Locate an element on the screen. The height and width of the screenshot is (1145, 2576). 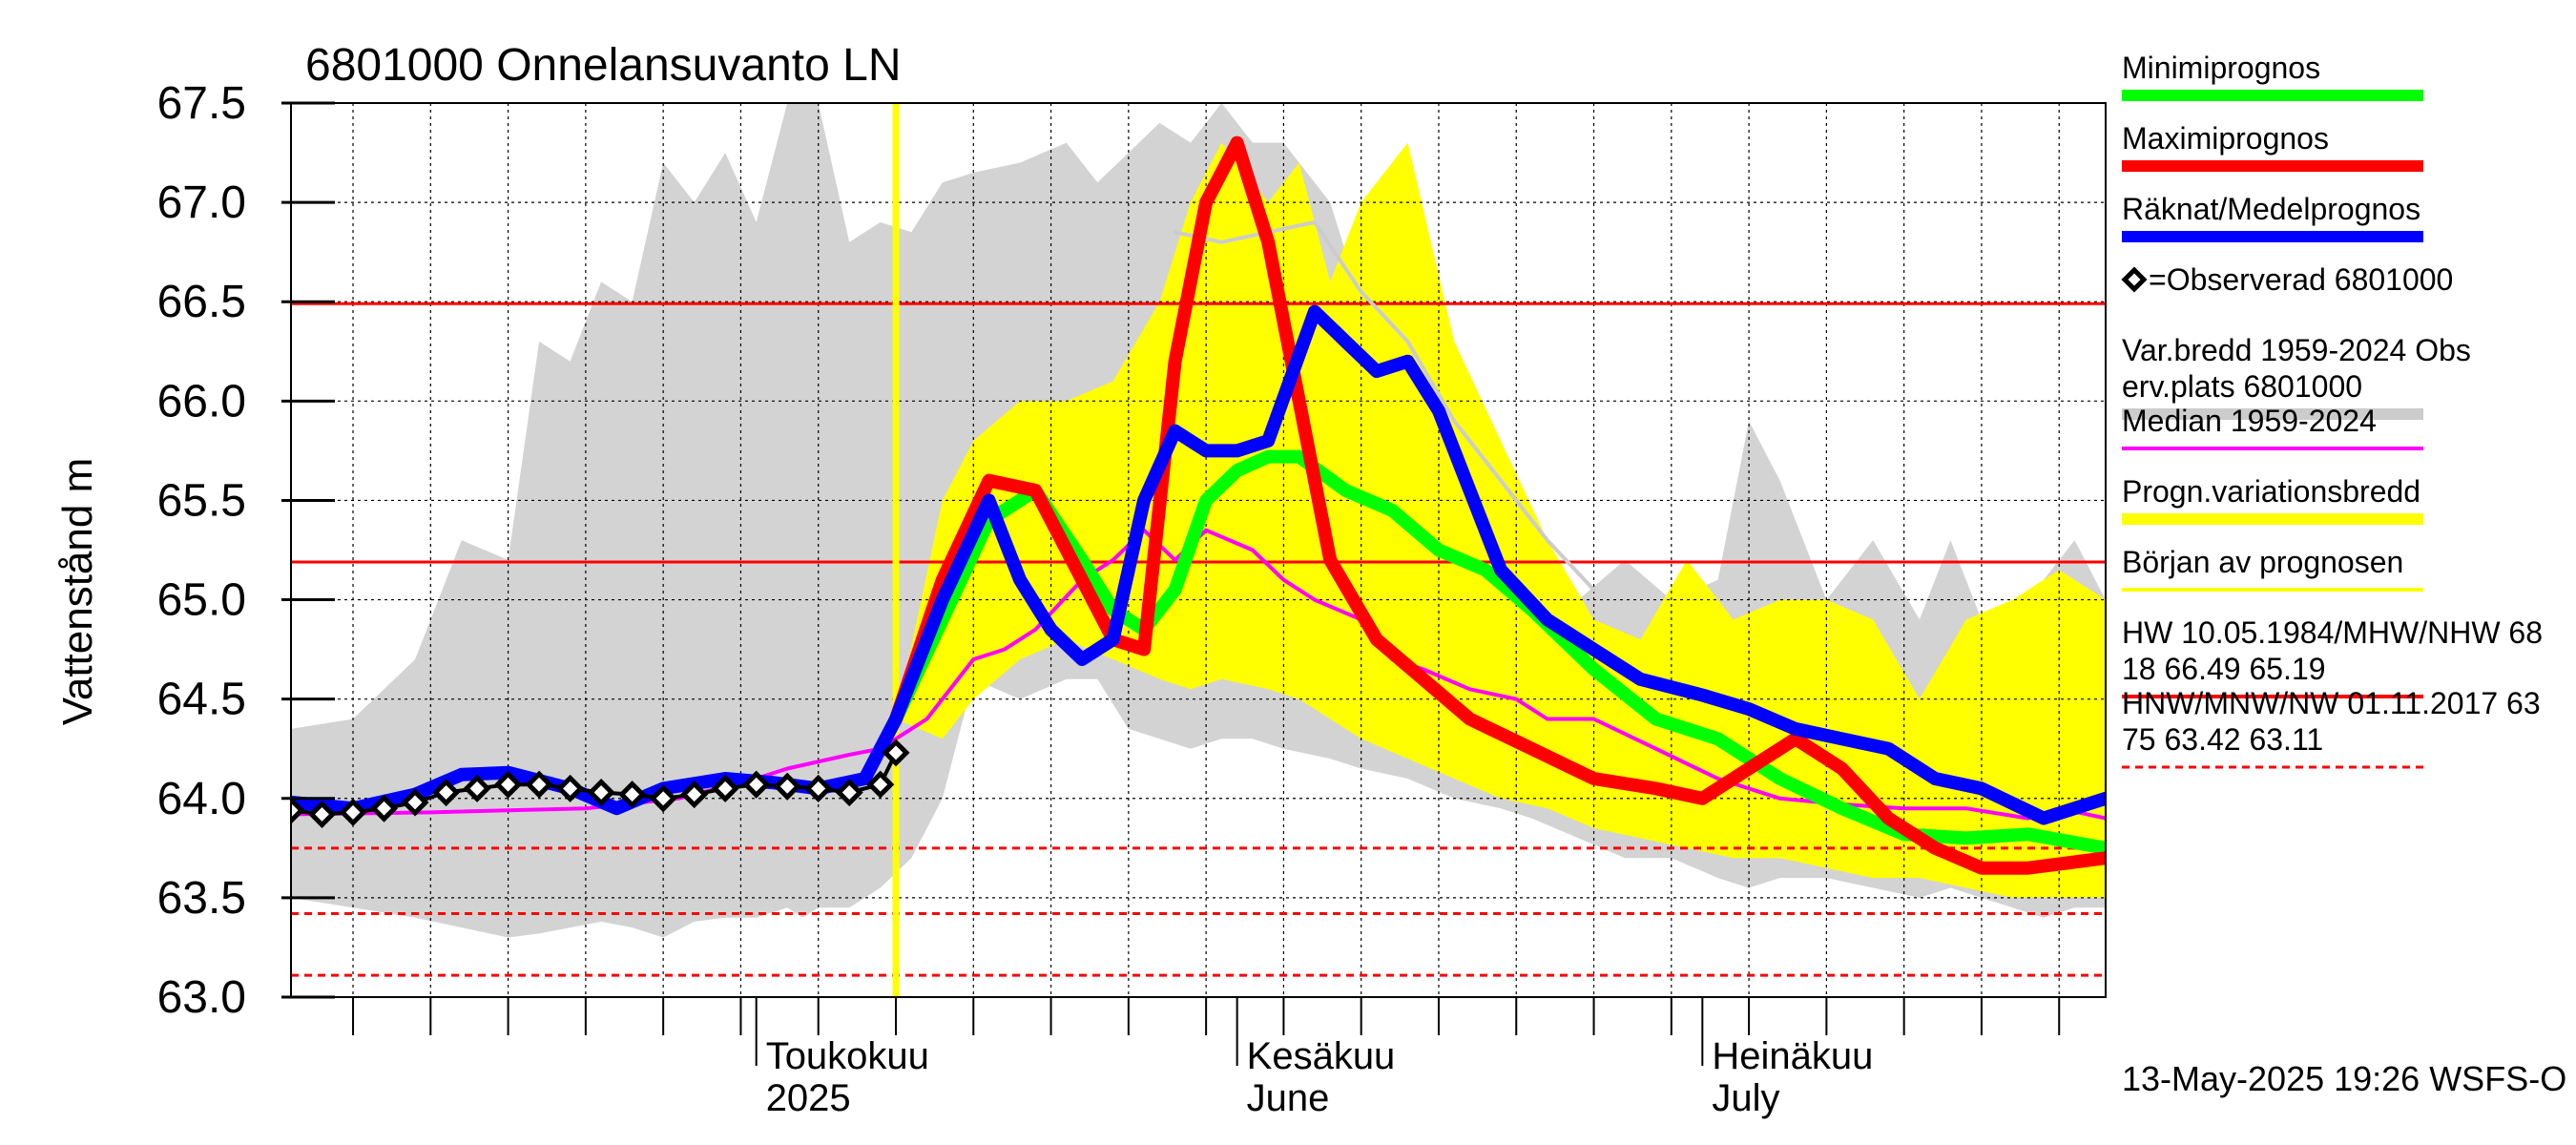
x-month-label: Kesäkuu is located at coordinates (1321, 1056).